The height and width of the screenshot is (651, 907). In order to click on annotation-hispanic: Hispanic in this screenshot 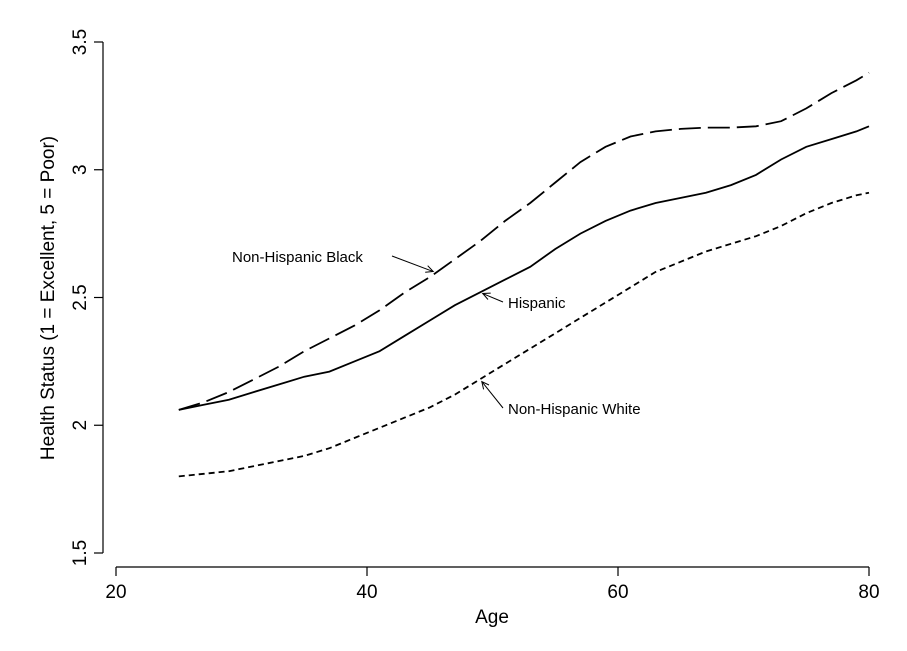, I will do `click(523, 302)`.